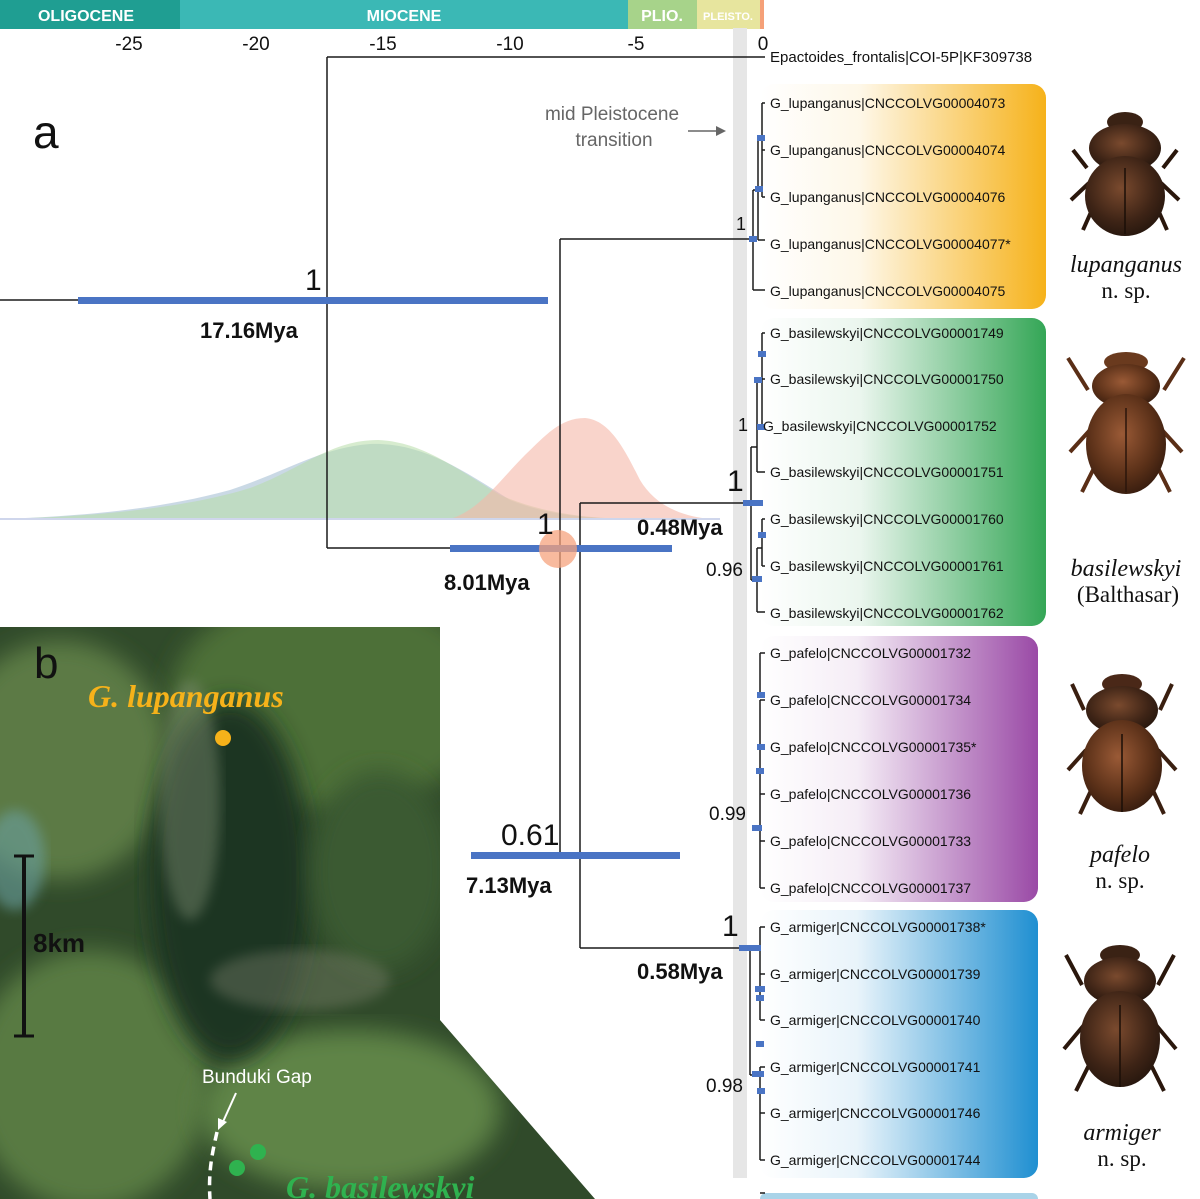 The width and height of the screenshot is (1200, 1199). Describe the element at coordinates (1120, 1018) in the screenshot. I see `beetle-armiger` at that location.